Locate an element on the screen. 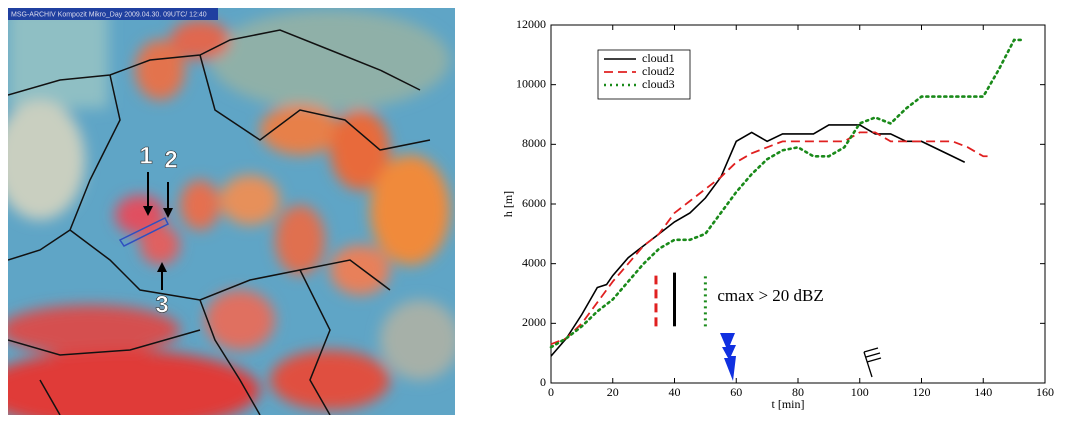 The width and height of the screenshot is (1072, 421). x-tick-label: 40 is located at coordinates (675, 392).